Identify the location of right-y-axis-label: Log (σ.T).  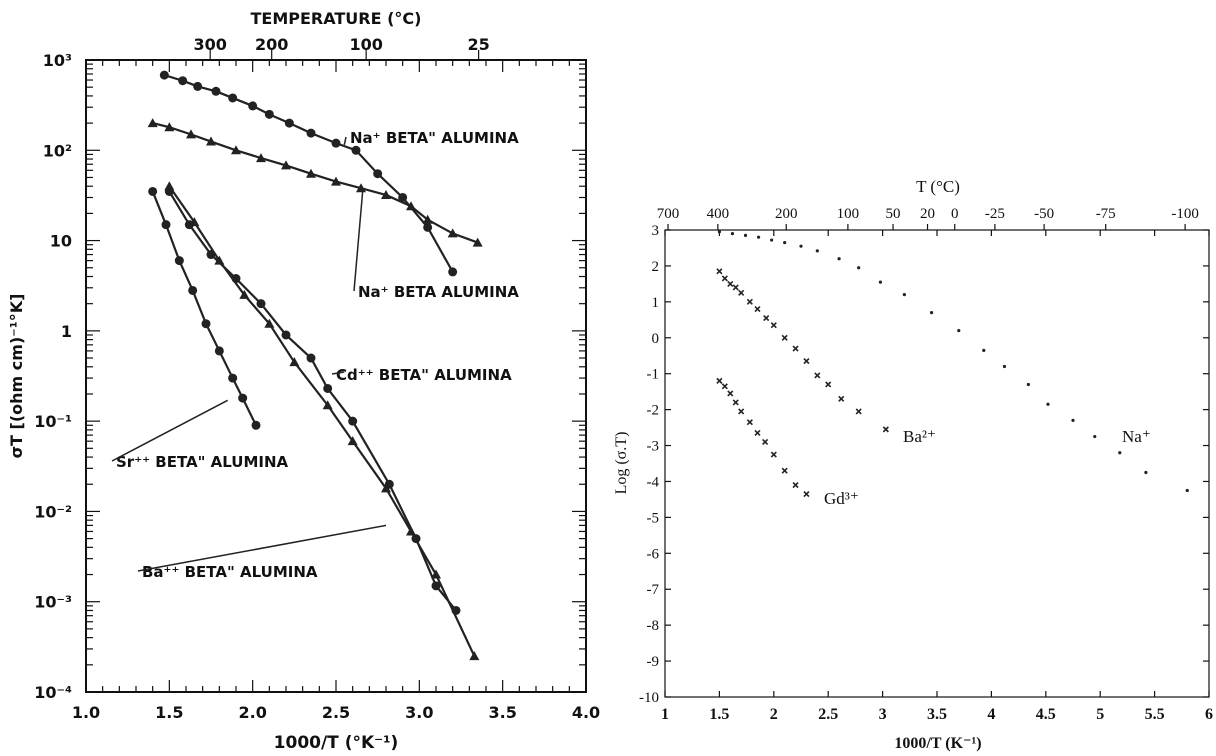
(621, 463).